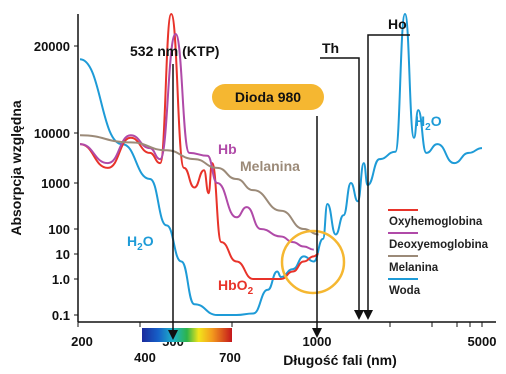 The width and height of the screenshot is (506, 374). What do you see at coordinates (59, 229) in the screenshot?
I see `y-tick-label: 100` at bounding box center [59, 229].